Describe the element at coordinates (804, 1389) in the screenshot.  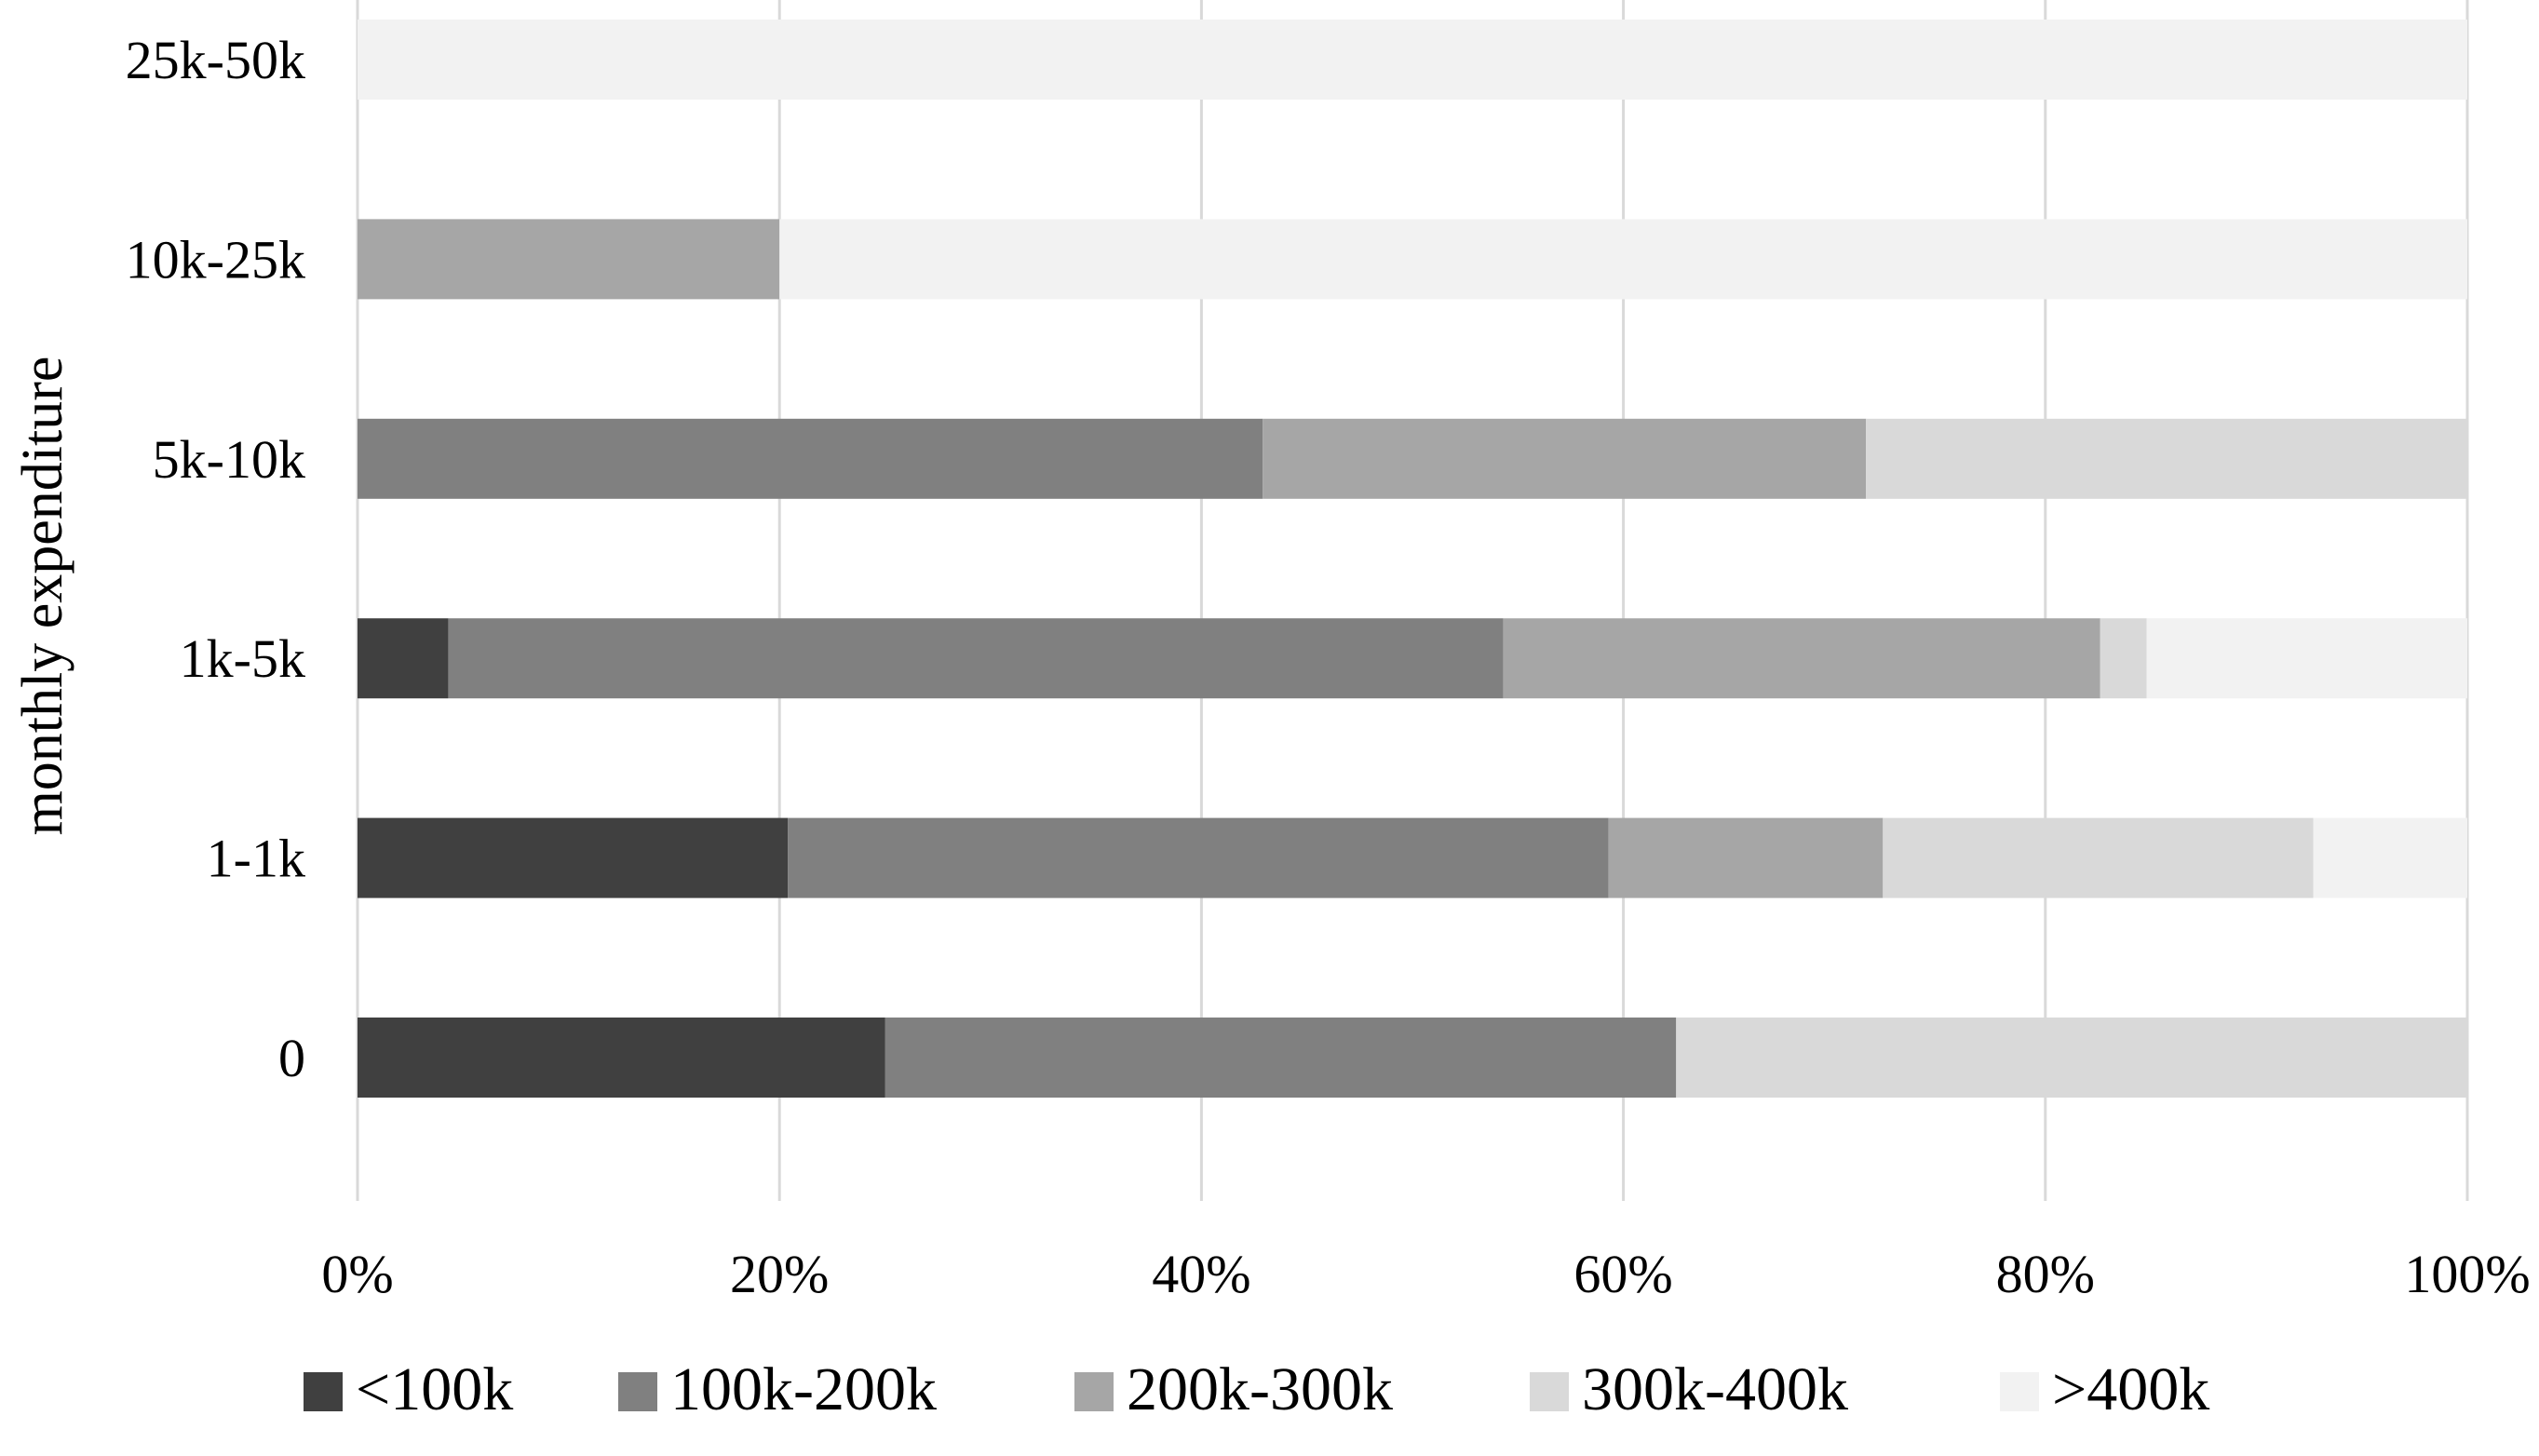
I see `legend-label: 100k-200k` at that location.